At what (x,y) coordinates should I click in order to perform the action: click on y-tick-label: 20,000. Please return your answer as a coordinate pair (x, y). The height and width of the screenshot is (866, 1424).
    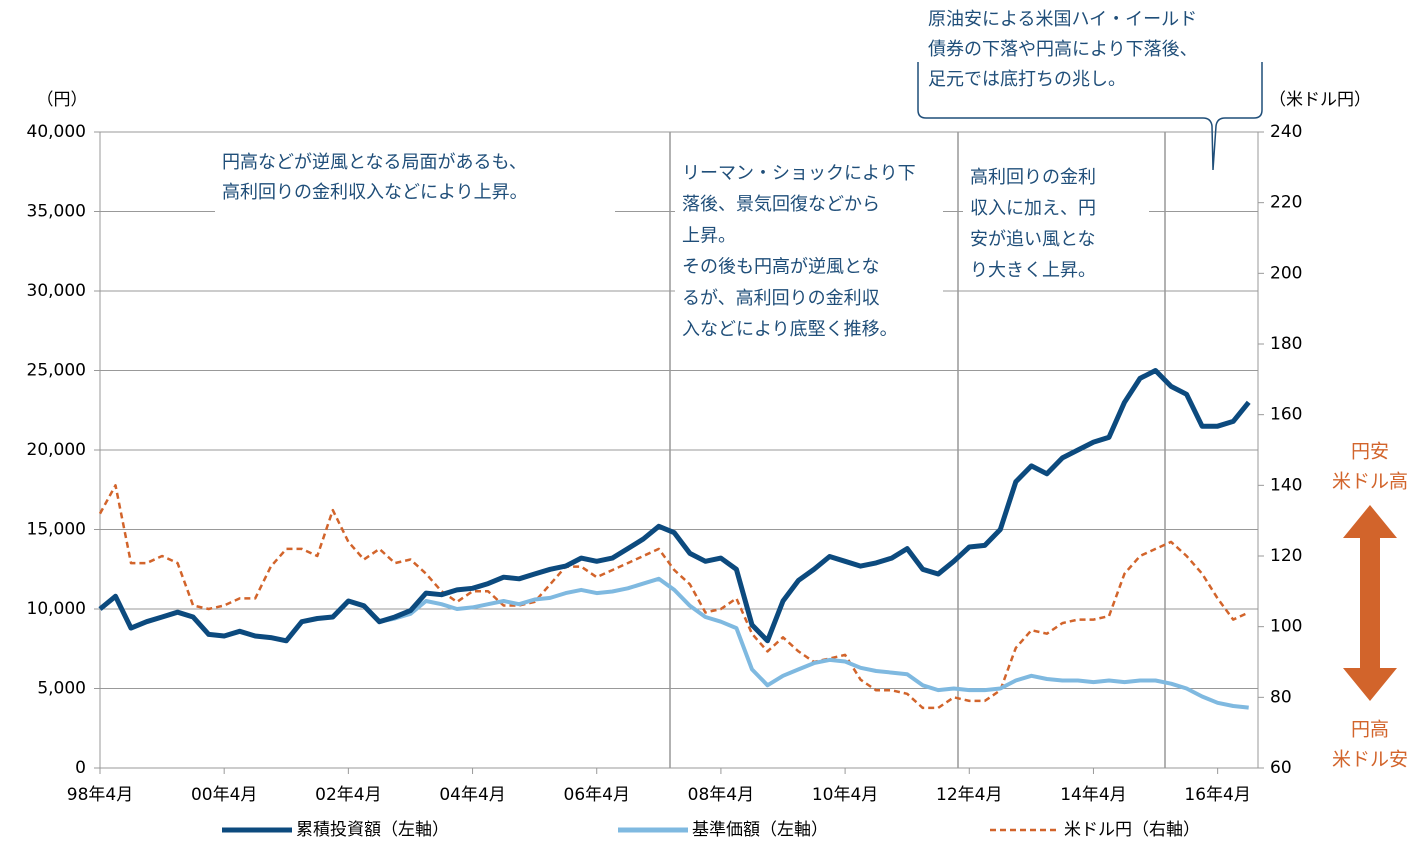
    Looking at the image, I should click on (56, 450).